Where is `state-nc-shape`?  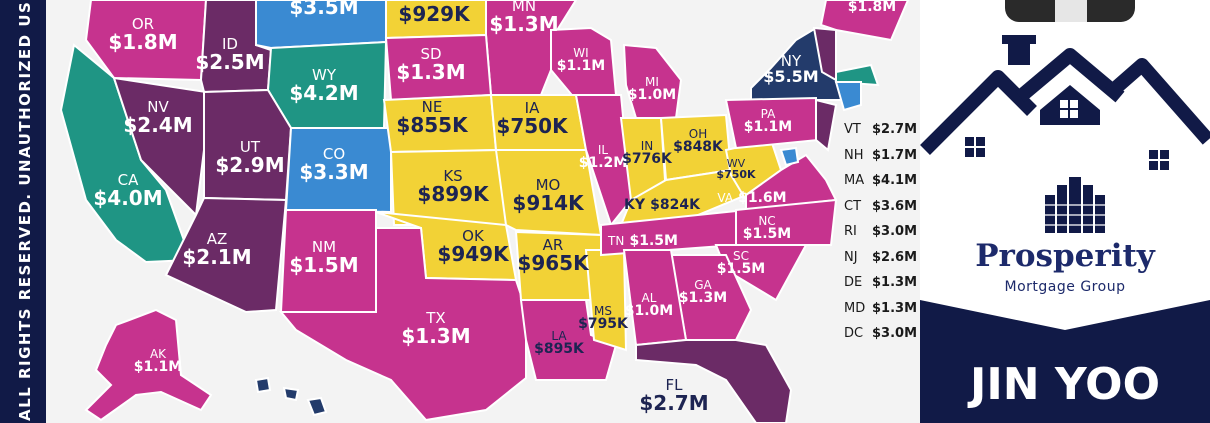 state-nc-shape is located at coordinates (786, 222).